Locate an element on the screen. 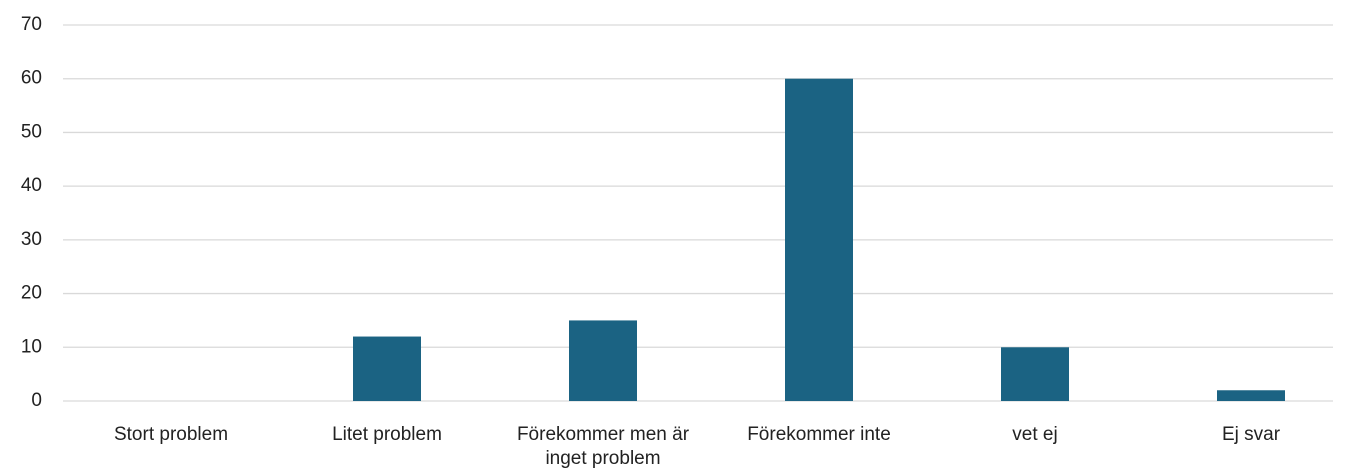 The height and width of the screenshot is (475, 1349). y-tick-label: 70 is located at coordinates (31, 24).